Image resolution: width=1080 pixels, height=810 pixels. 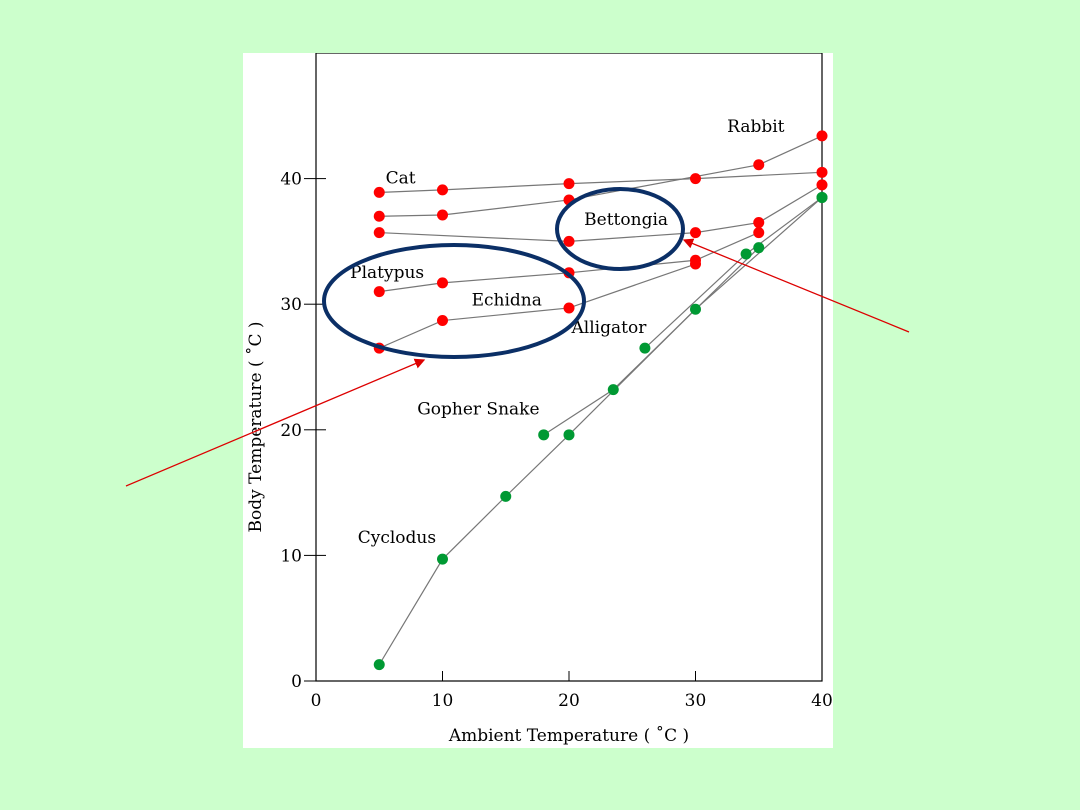 I want to click on x-tick-label: 20, so click(x=569, y=701).